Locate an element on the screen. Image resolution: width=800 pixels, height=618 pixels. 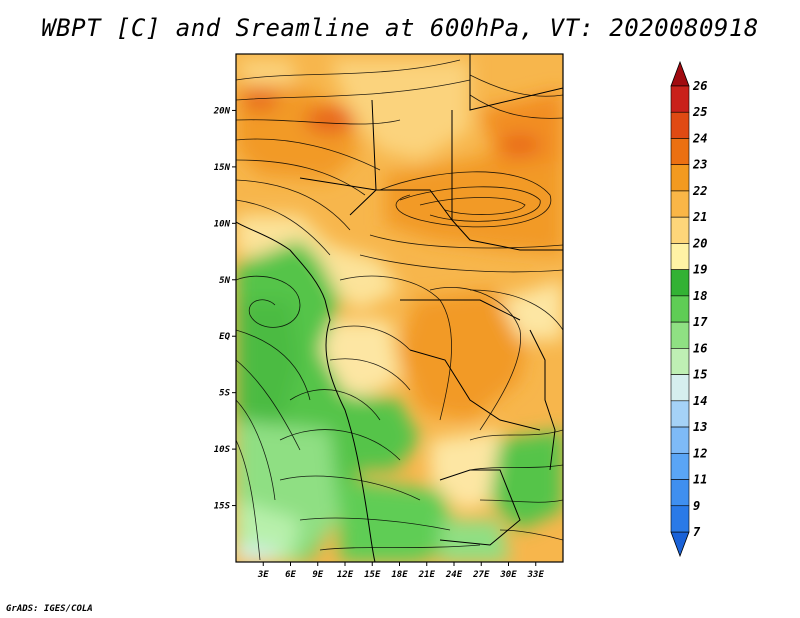
lon-tick-label: 15E is located at coordinates (372, 575).